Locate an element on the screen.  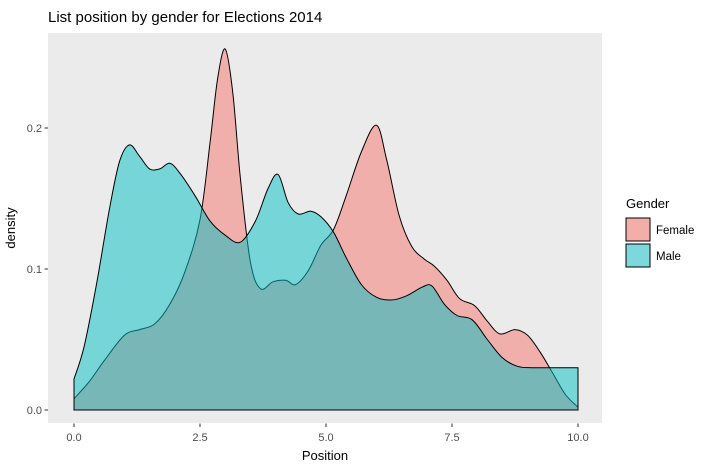
y-tick-label: 0.1 is located at coordinates (34, 270).